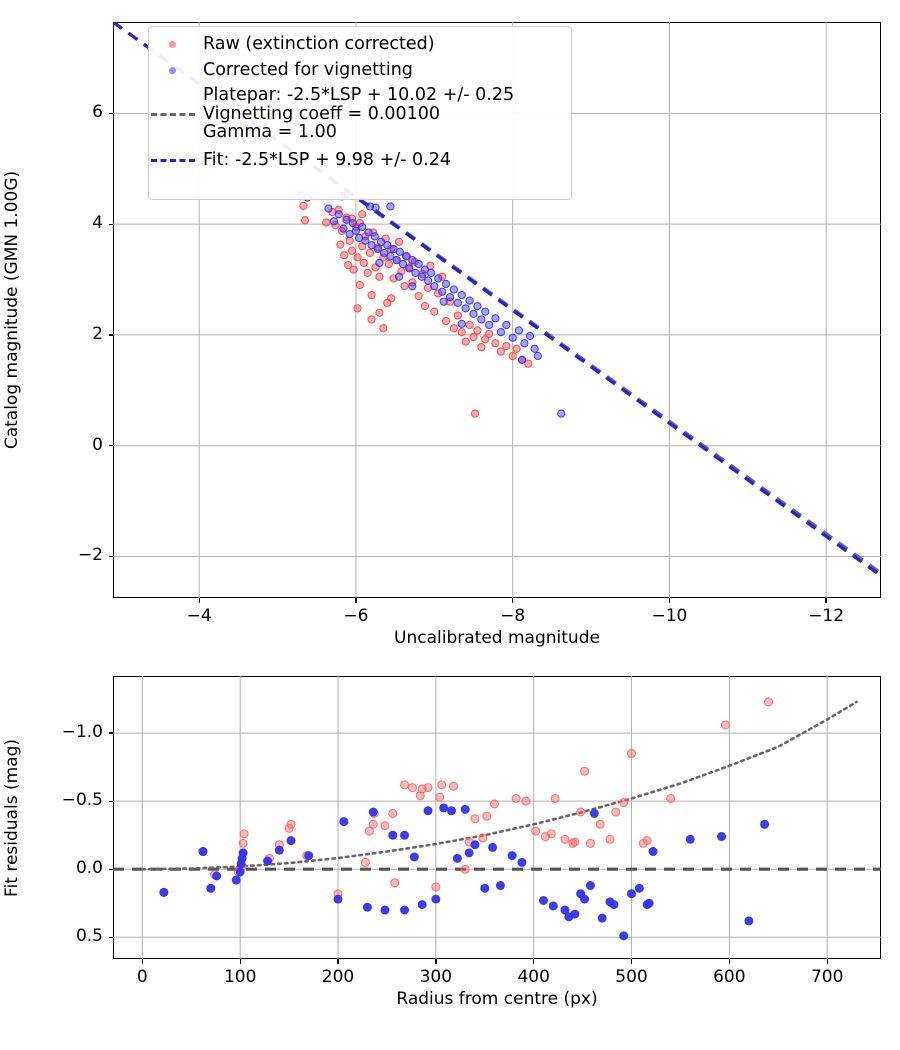  What do you see at coordinates (338, 977) in the screenshot?
I see `x-tick-label: 200` at bounding box center [338, 977].